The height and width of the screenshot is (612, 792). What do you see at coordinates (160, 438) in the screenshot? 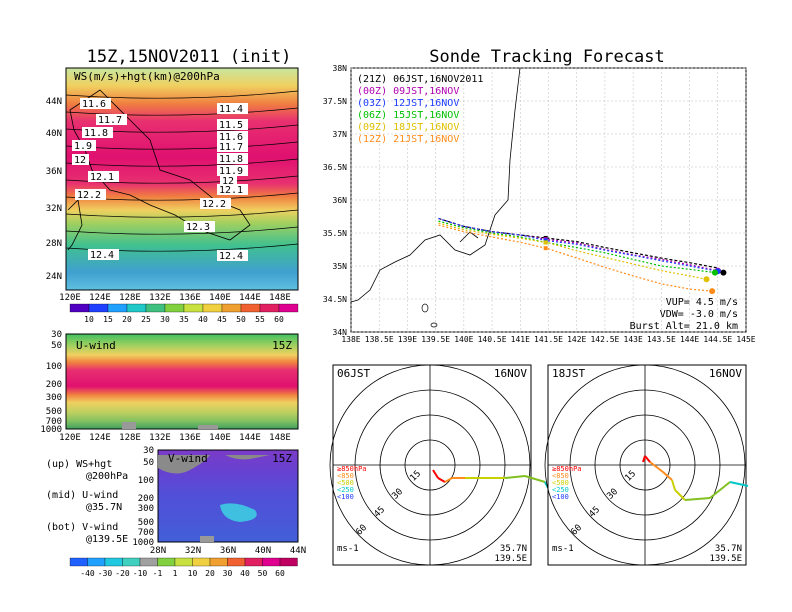
I see `uwind-x-tick: 132E` at bounding box center [160, 438].